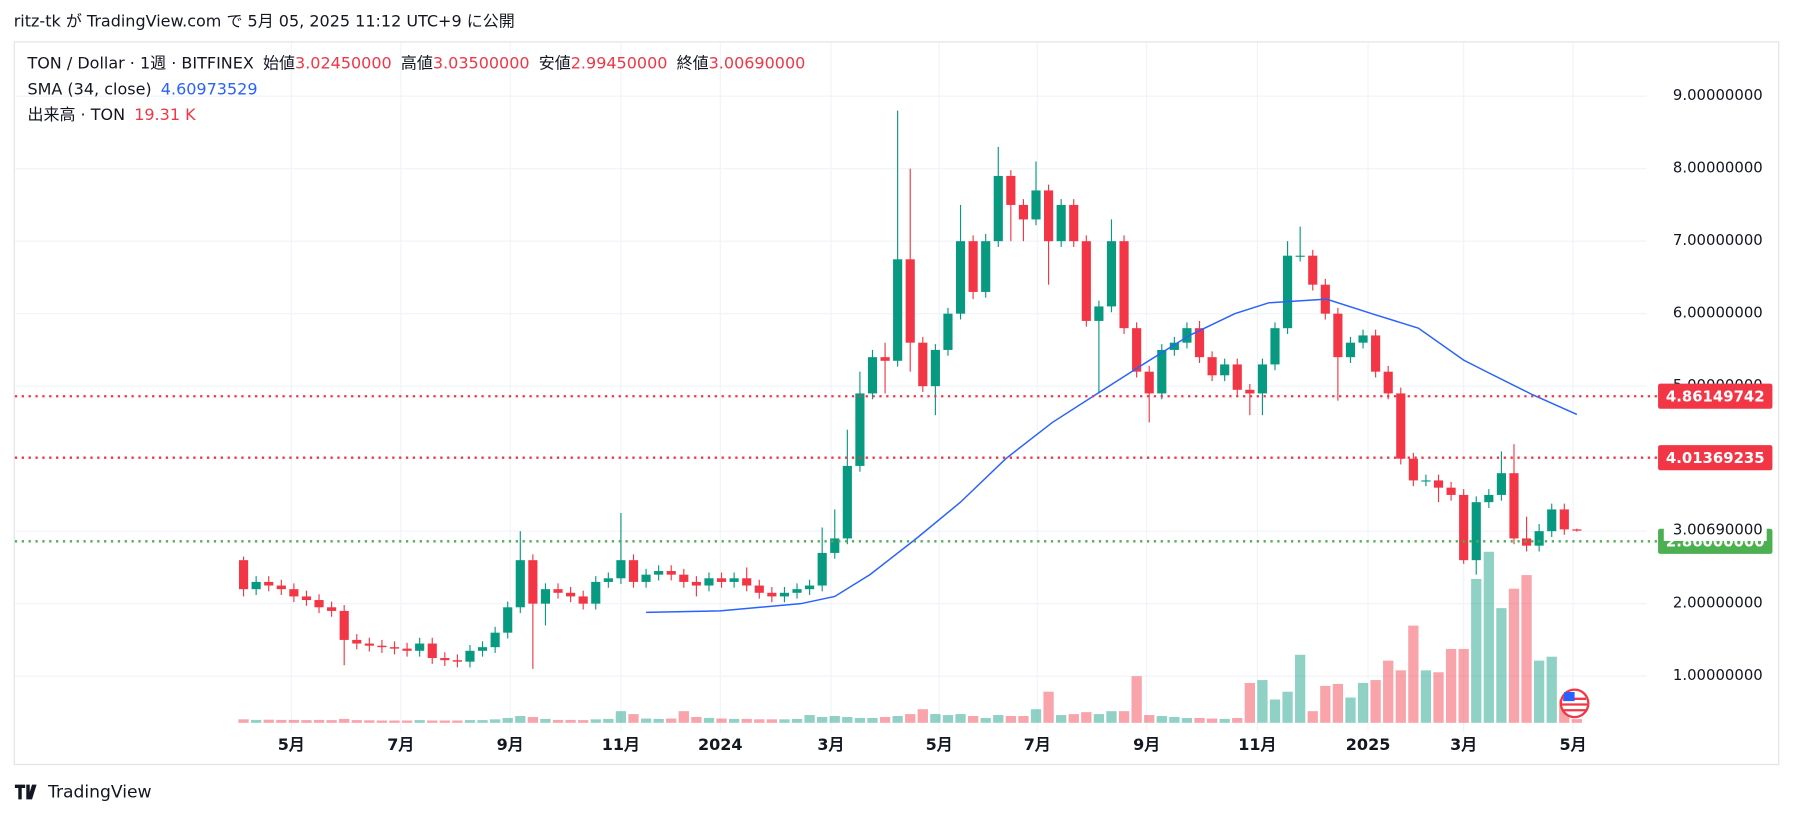 This screenshot has height=819, width=1793. What do you see at coordinates (139, 63) in the screenshot?
I see `legend-symbol: TON / Dollar · 1週 · BITFINEX` at bounding box center [139, 63].